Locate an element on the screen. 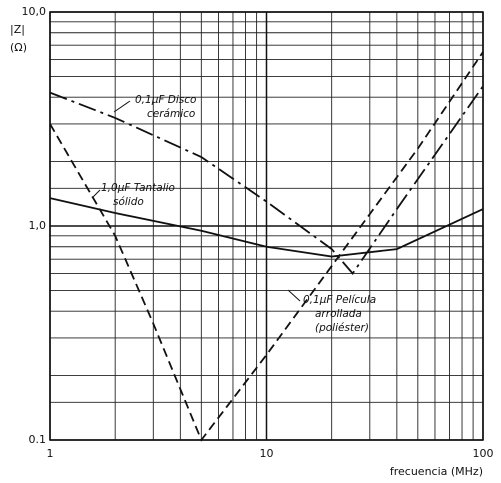 The width and height of the screenshot is (501, 483). y-axis-label: (Ω) is located at coordinates (18, 47).